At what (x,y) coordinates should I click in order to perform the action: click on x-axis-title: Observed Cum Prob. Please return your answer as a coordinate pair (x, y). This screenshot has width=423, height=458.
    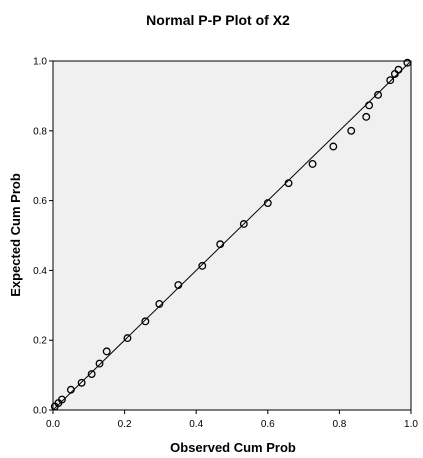
    Looking at the image, I should click on (233, 447).